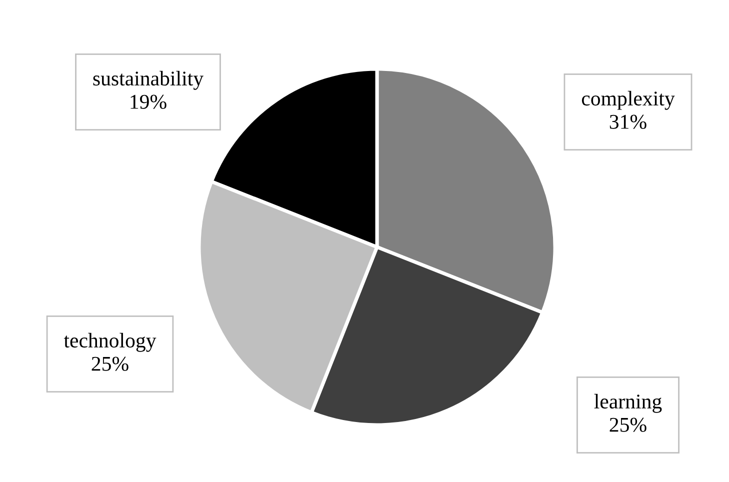 Image resolution: width=729 pixels, height=482 pixels. What do you see at coordinates (628, 403) in the screenshot?
I see `slice-label: learning` at bounding box center [628, 403].